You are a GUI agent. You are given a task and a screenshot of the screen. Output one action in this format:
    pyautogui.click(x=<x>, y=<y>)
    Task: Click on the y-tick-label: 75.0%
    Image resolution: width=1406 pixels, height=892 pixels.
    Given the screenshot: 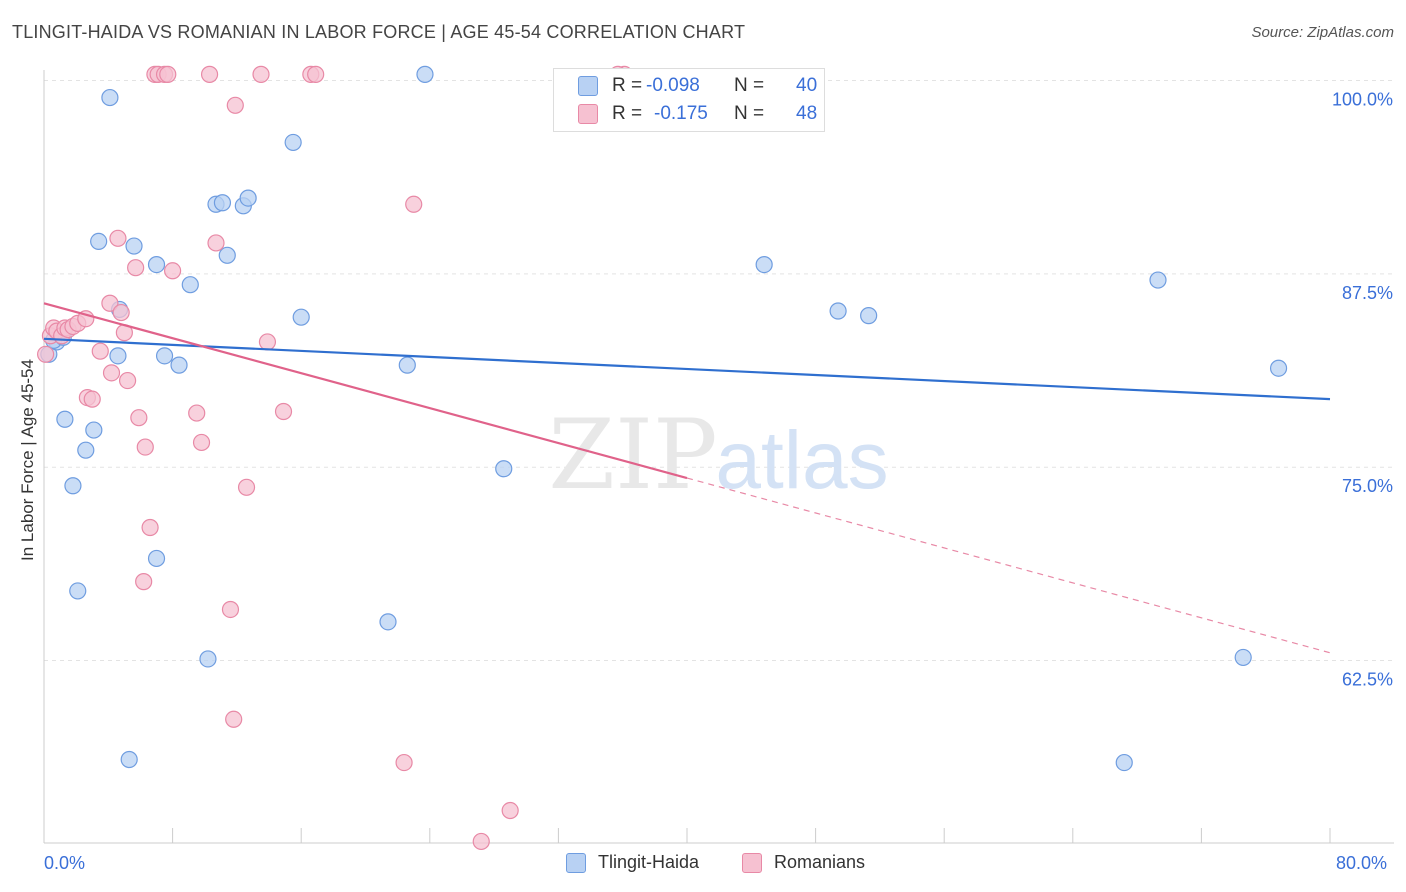 What is the action you would take?
    pyautogui.click(x=1367, y=486)
    